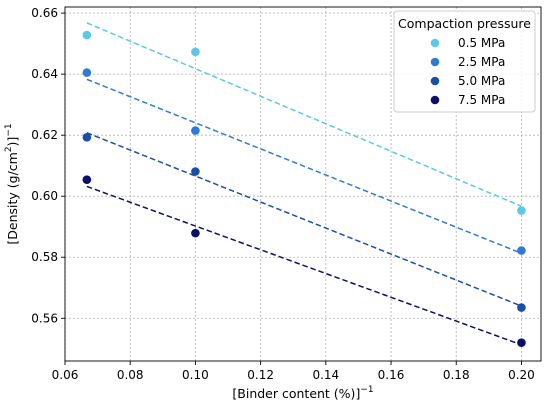  I want to click on x-tick-label: 0.10, so click(195, 375).